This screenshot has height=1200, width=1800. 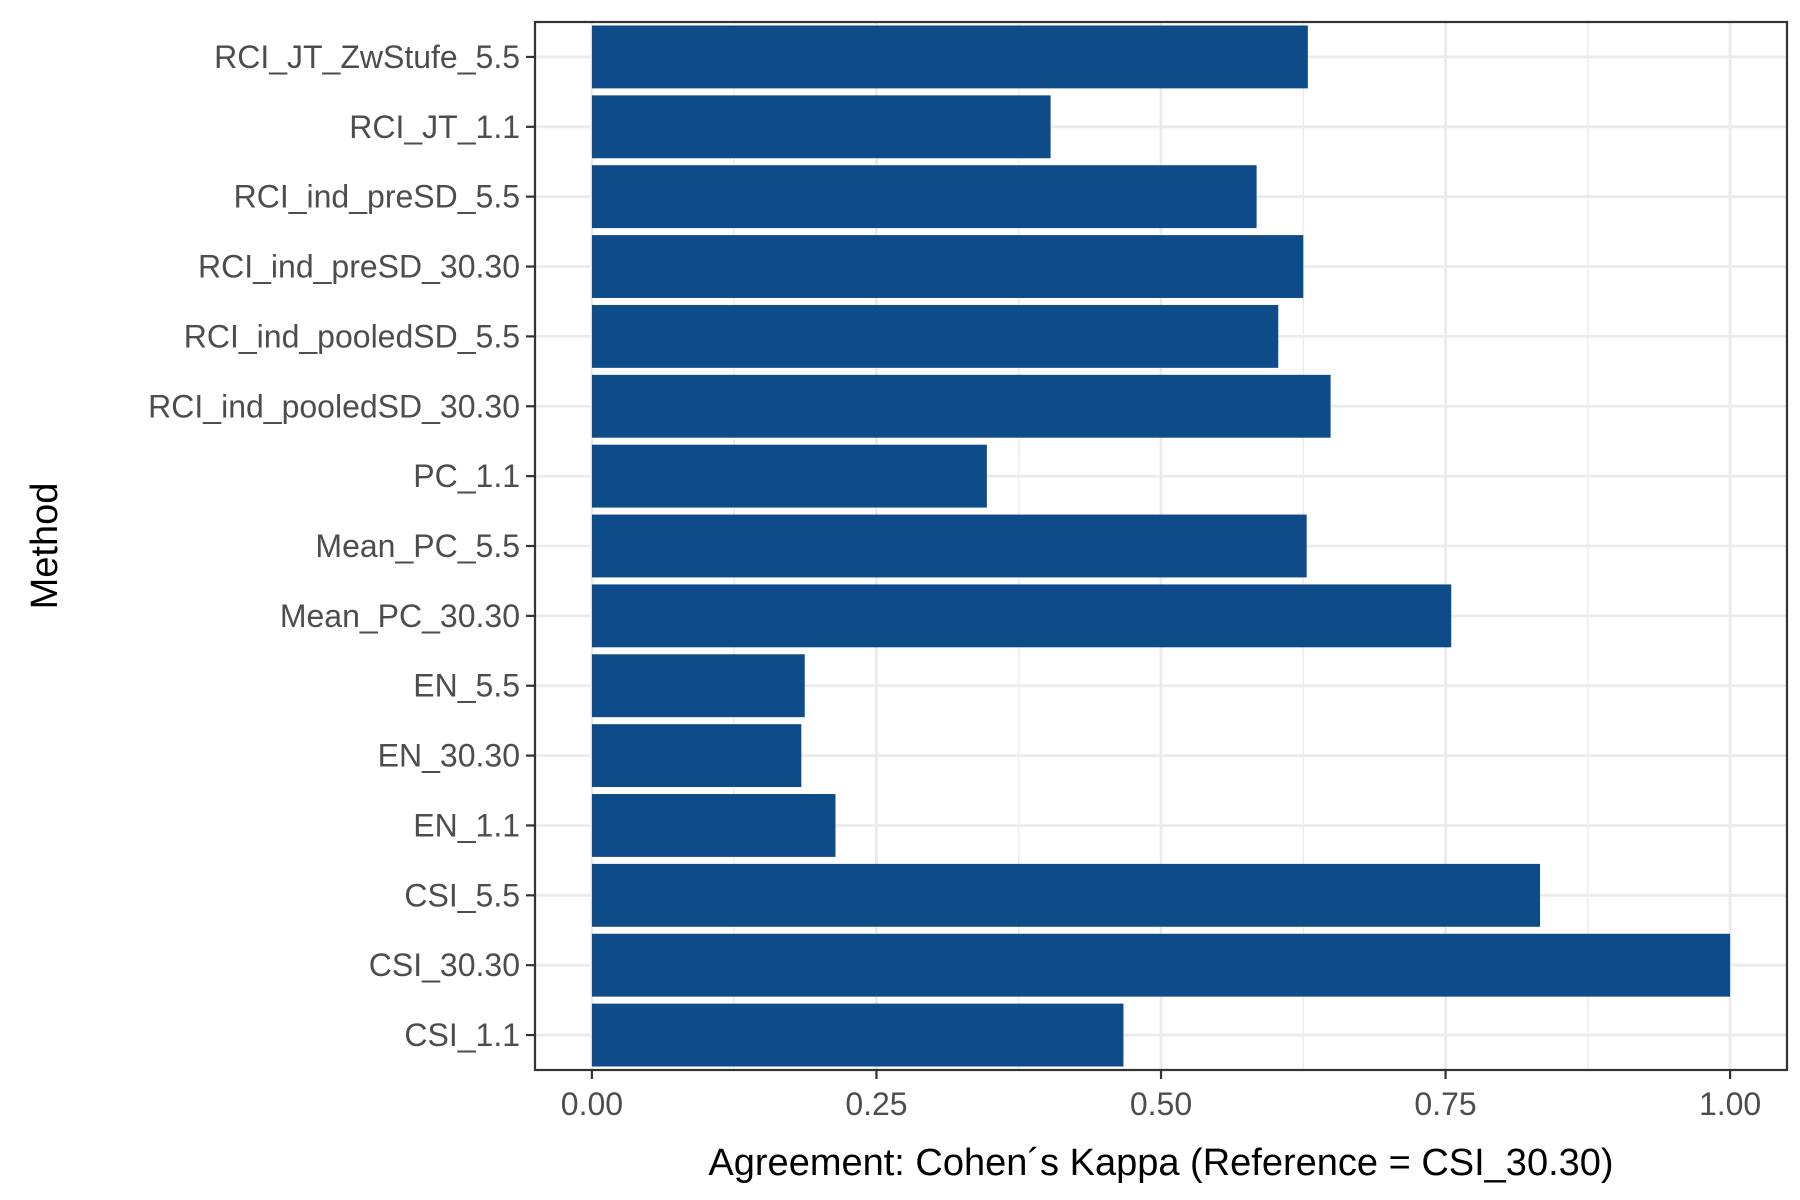 What do you see at coordinates (462, 1035) in the screenshot?
I see `y-tick-label: CSI_1.1` at bounding box center [462, 1035].